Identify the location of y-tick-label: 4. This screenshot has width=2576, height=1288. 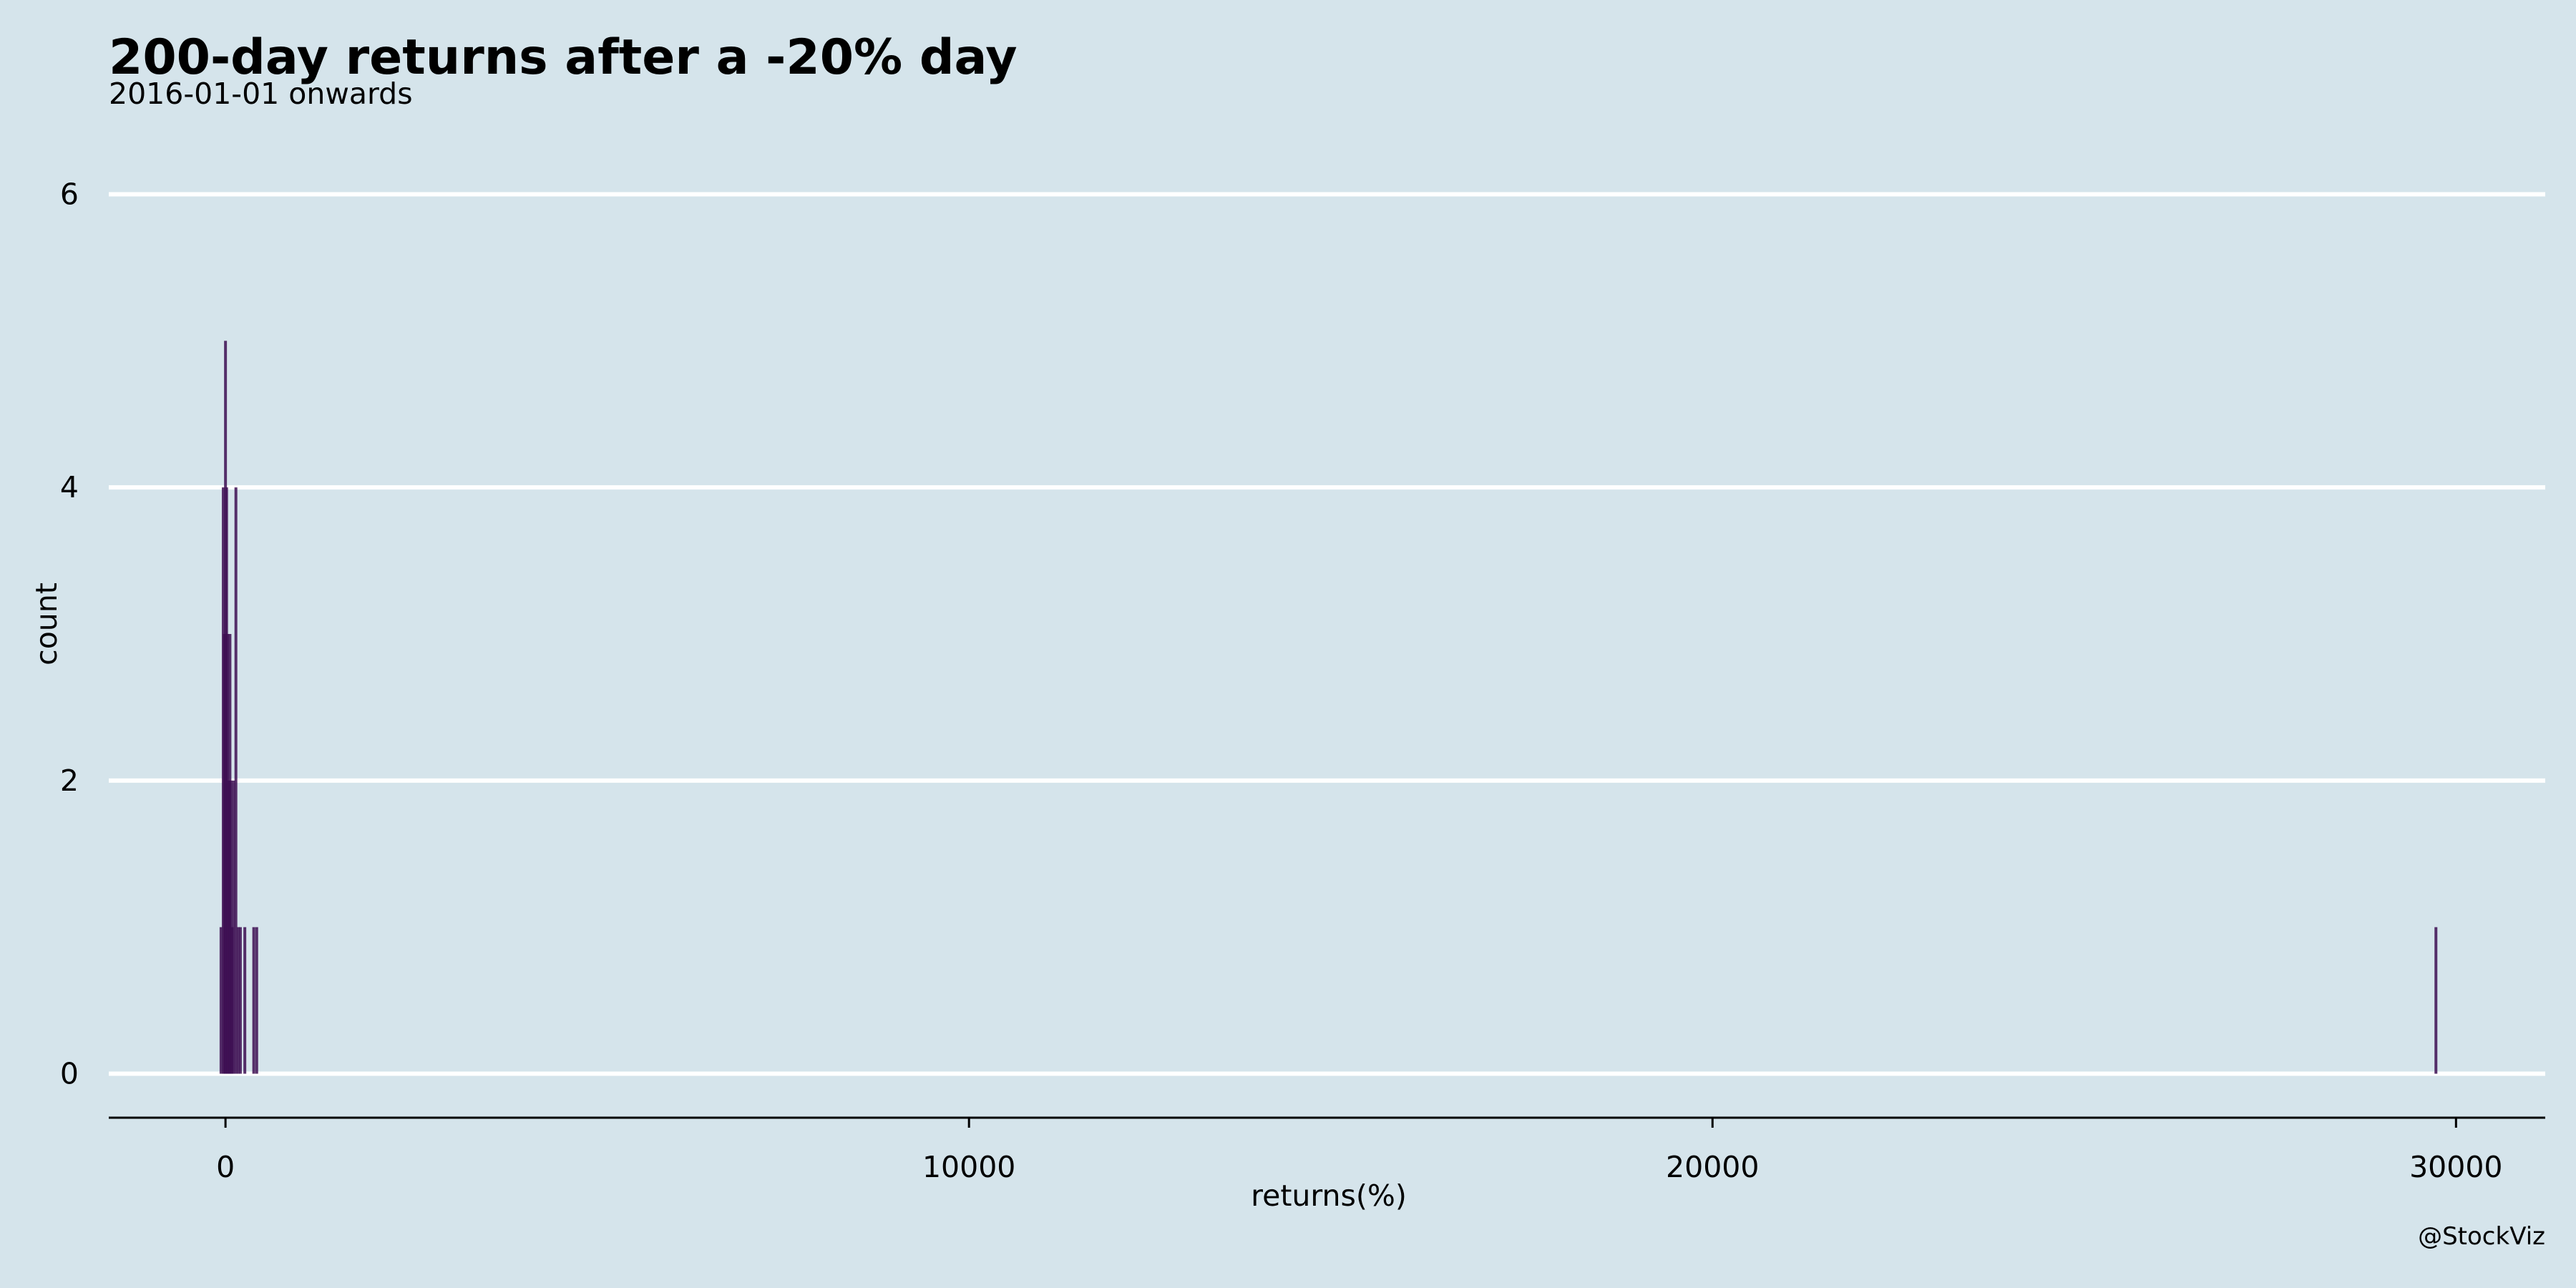
(69, 487).